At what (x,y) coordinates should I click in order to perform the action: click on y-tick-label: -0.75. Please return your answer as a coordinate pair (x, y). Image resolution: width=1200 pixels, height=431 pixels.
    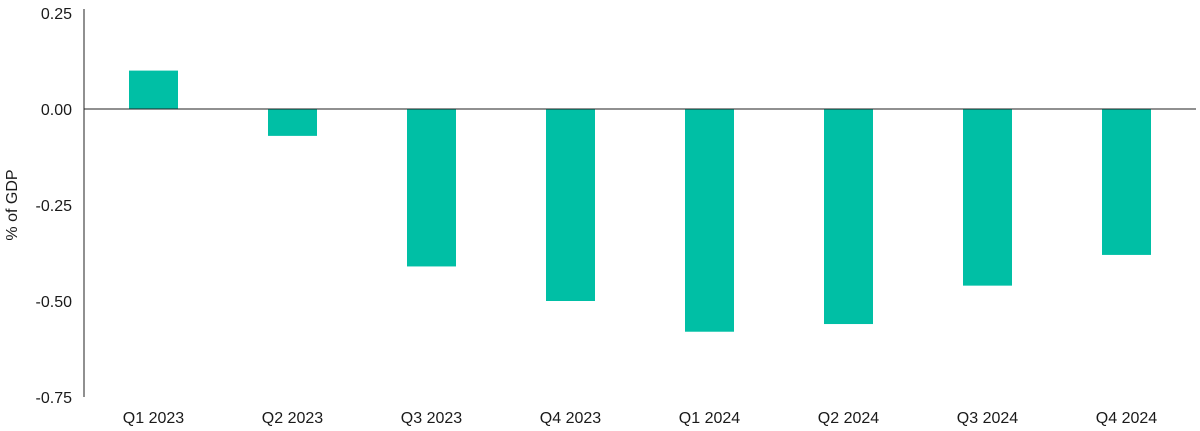
    Looking at the image, I should click on (54, 398).